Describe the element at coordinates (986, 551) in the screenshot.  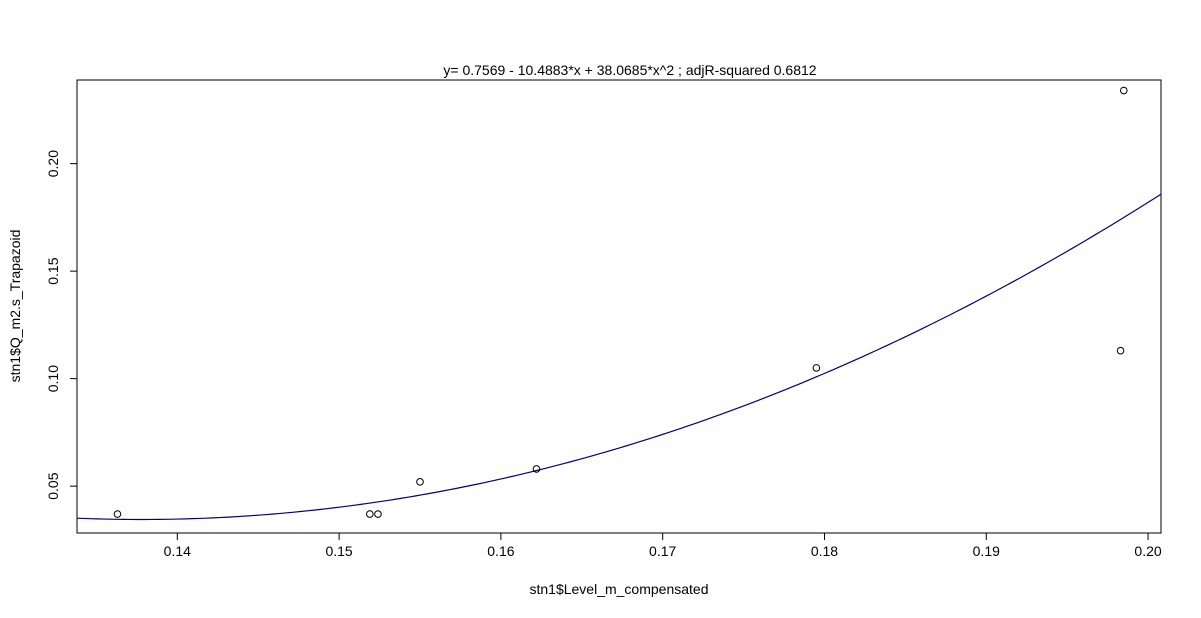
I see `x-tick-label: 0.19` at that location.